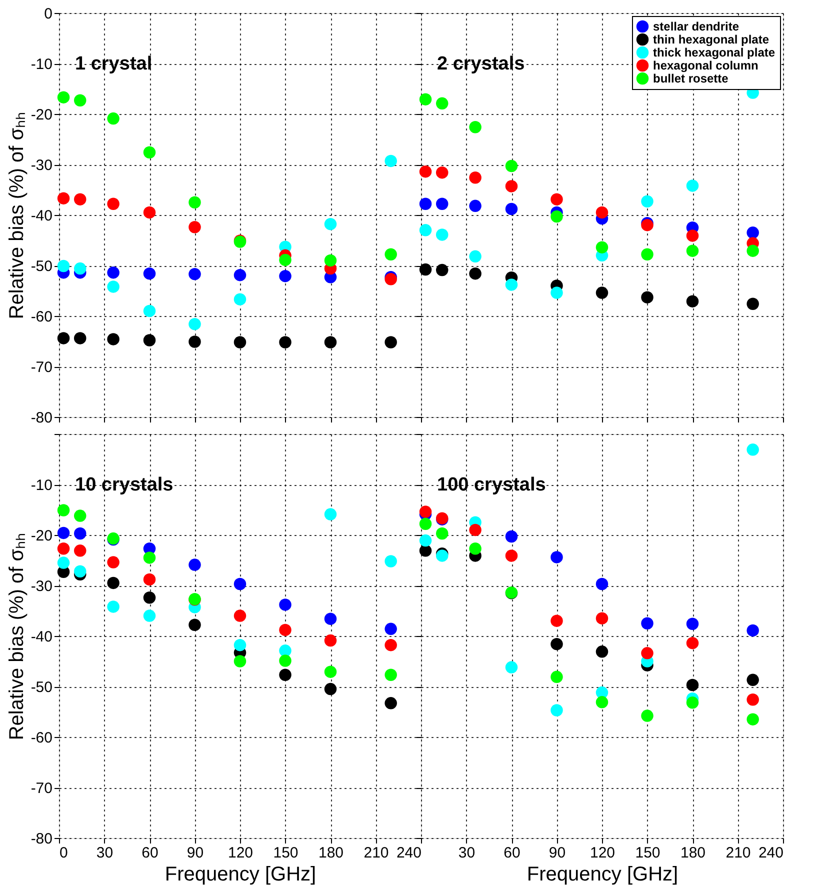  Describe the element at coordinates (602, 875) in the screenshot. I see `x-axis-title: Frequency [GHz]` at that location.